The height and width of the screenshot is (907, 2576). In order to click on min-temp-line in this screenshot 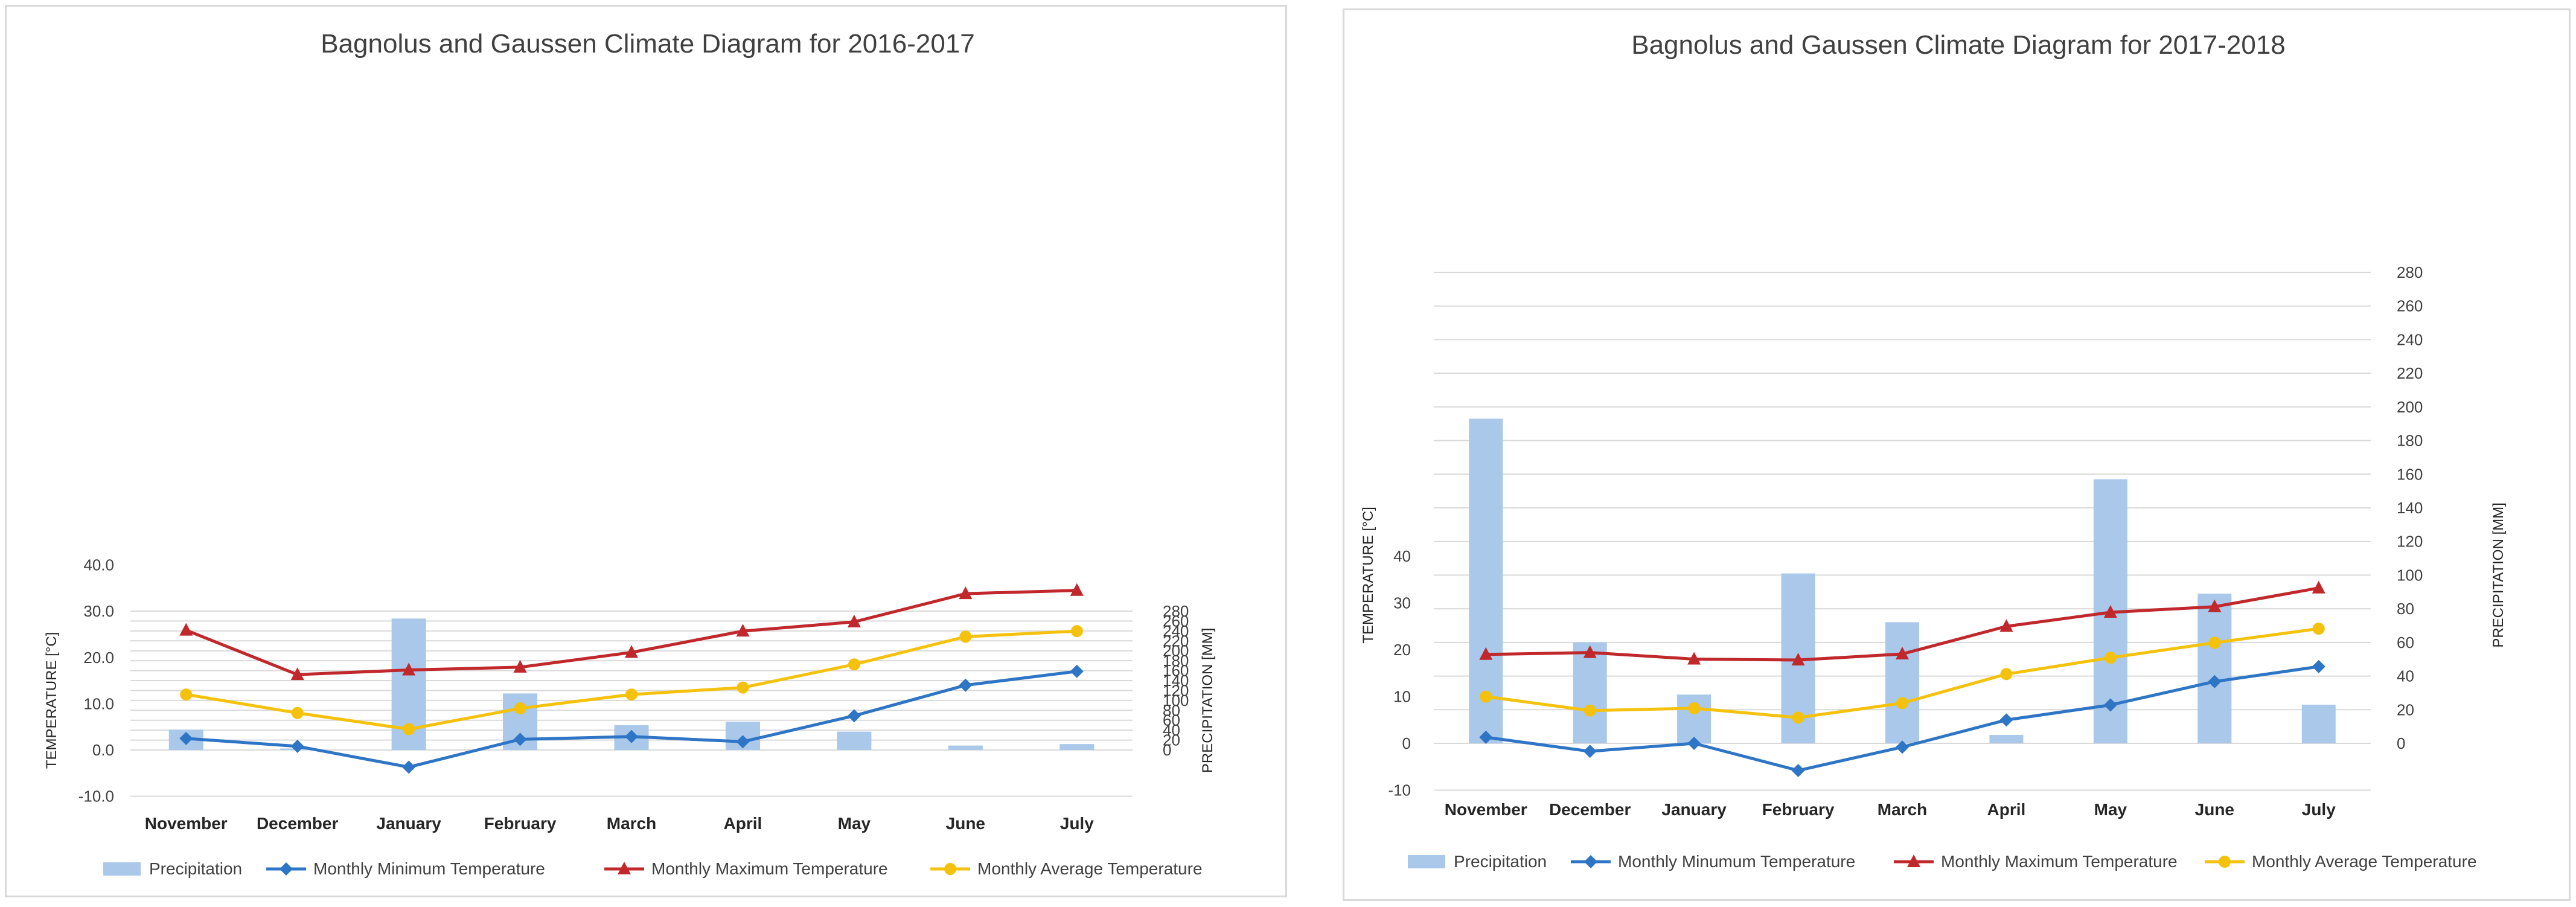, I will do `click(632, 720)`.